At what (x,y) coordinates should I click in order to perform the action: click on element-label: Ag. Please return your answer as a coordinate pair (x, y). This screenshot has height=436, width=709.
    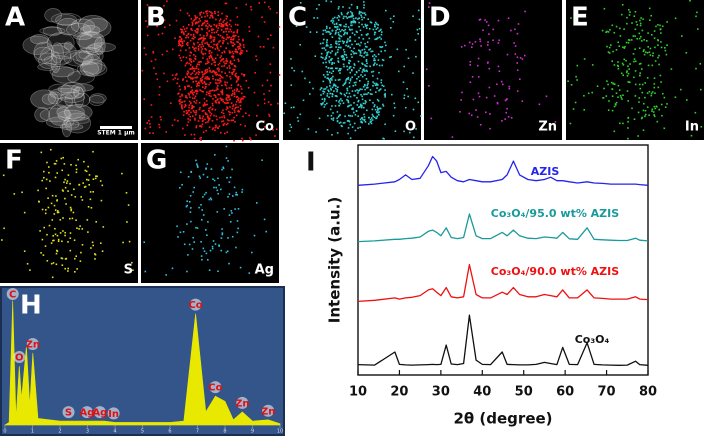
    Looking at the image, I should click on (264, 270).